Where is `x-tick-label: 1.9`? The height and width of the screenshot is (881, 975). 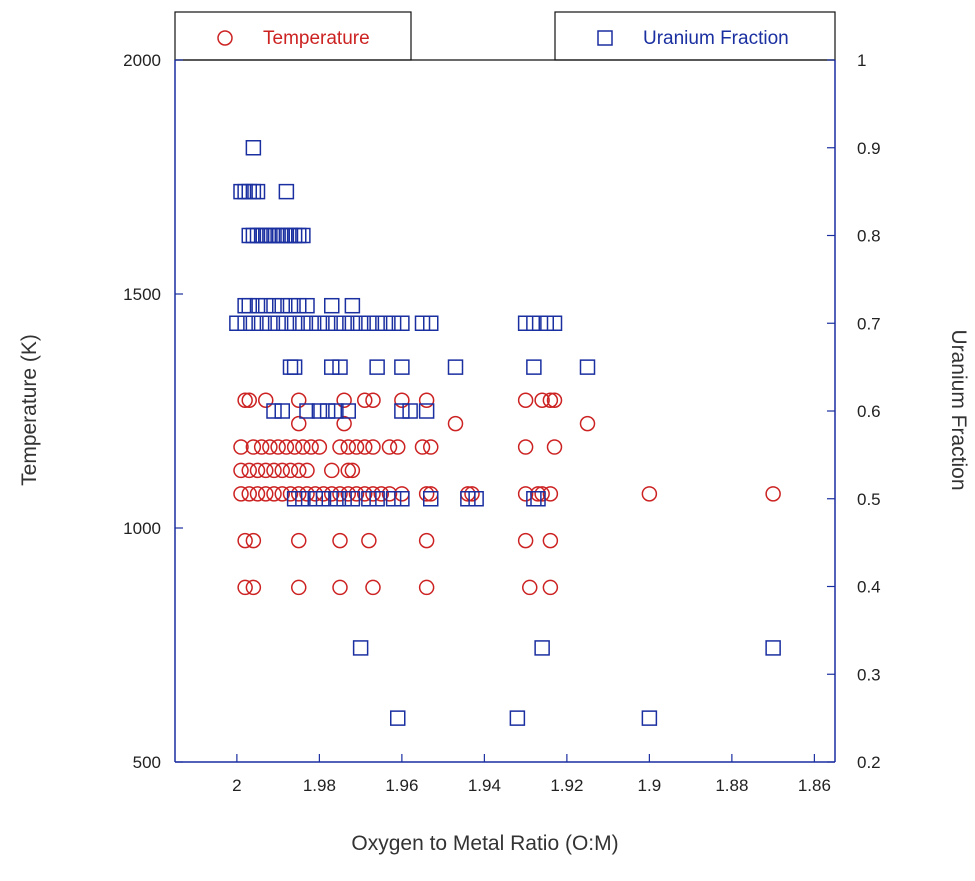
x-tick-label: 1.9 is located at coordinates (650, 785).